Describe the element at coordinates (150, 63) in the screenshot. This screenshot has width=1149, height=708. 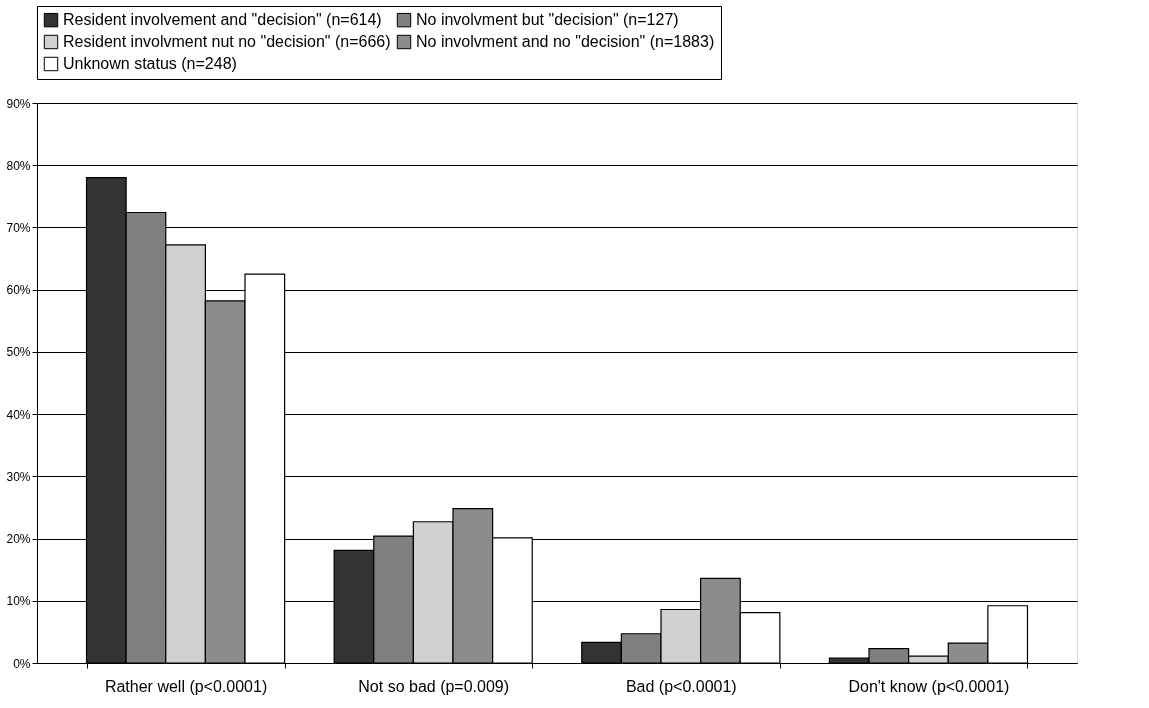
I see `legend-label: Unknown status (n=248)` at that location.